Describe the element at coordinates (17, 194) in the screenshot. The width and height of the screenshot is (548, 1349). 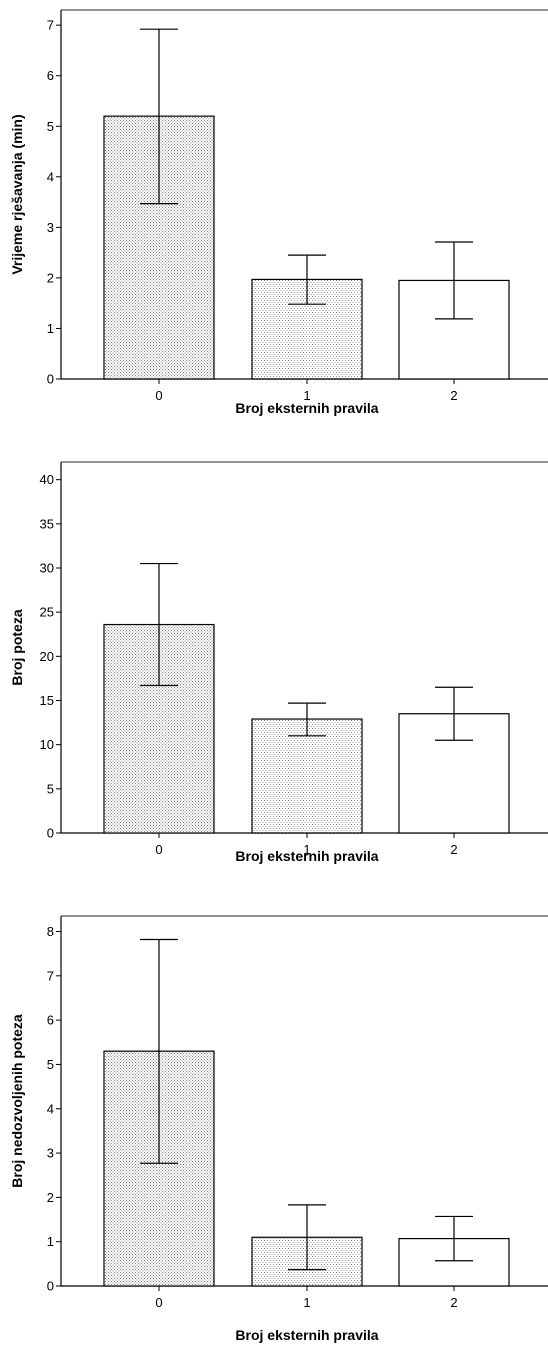
I see `y-axis-title: Vrijeme rješavanja (min)` at that location.